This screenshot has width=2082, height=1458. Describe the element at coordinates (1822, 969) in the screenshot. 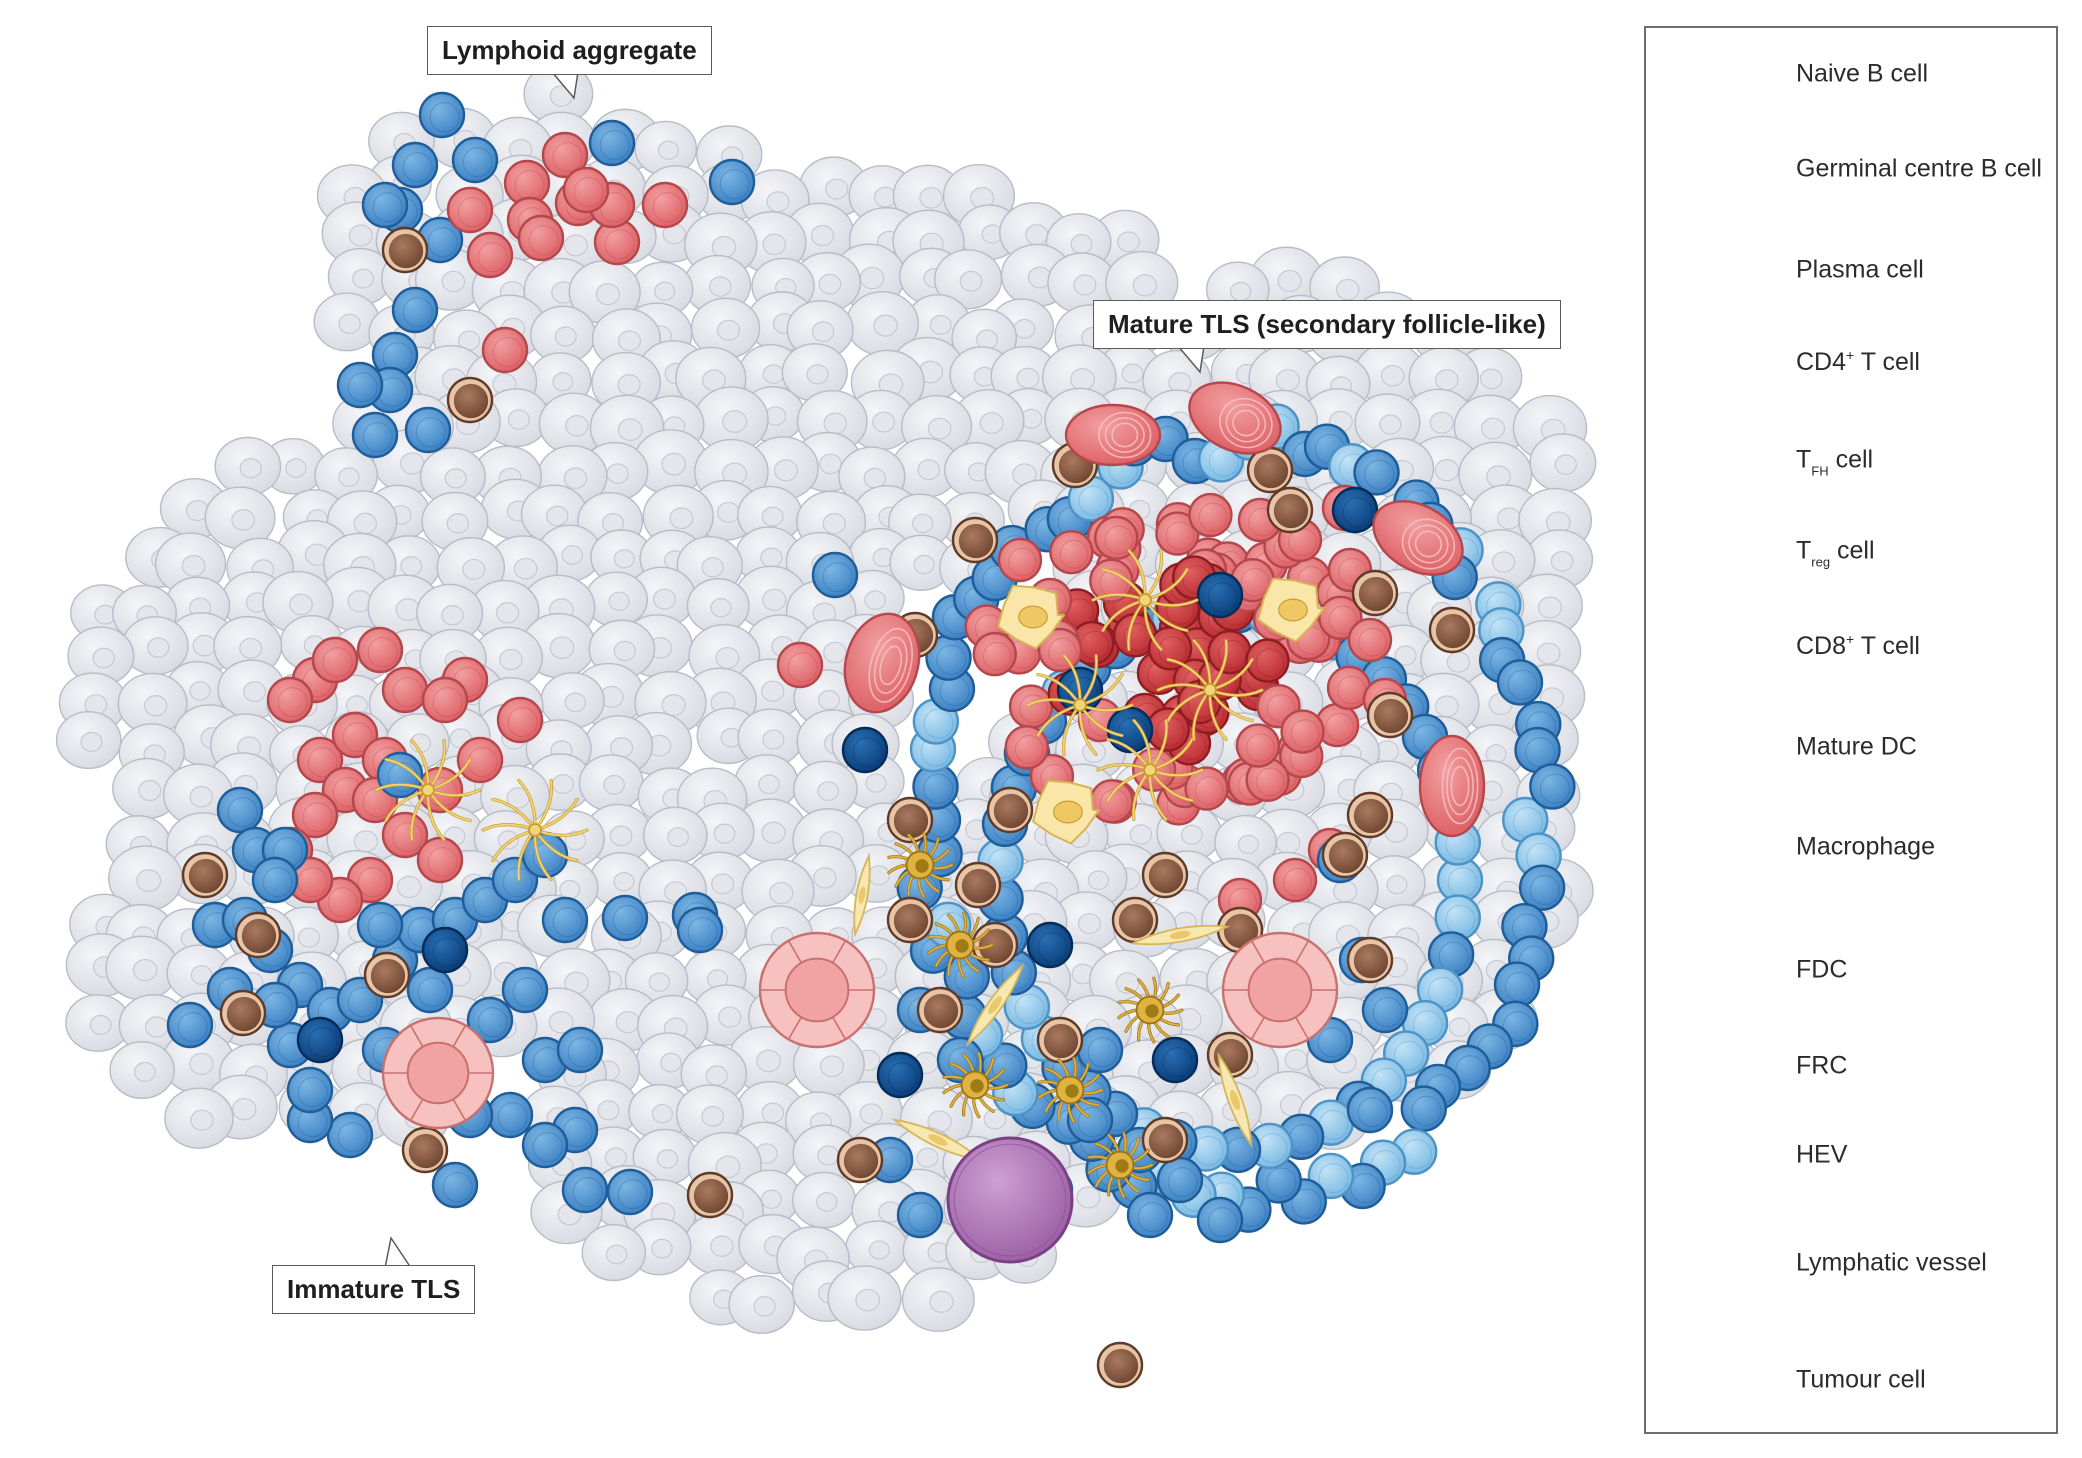

I see `legend-label: FDC` at that location.